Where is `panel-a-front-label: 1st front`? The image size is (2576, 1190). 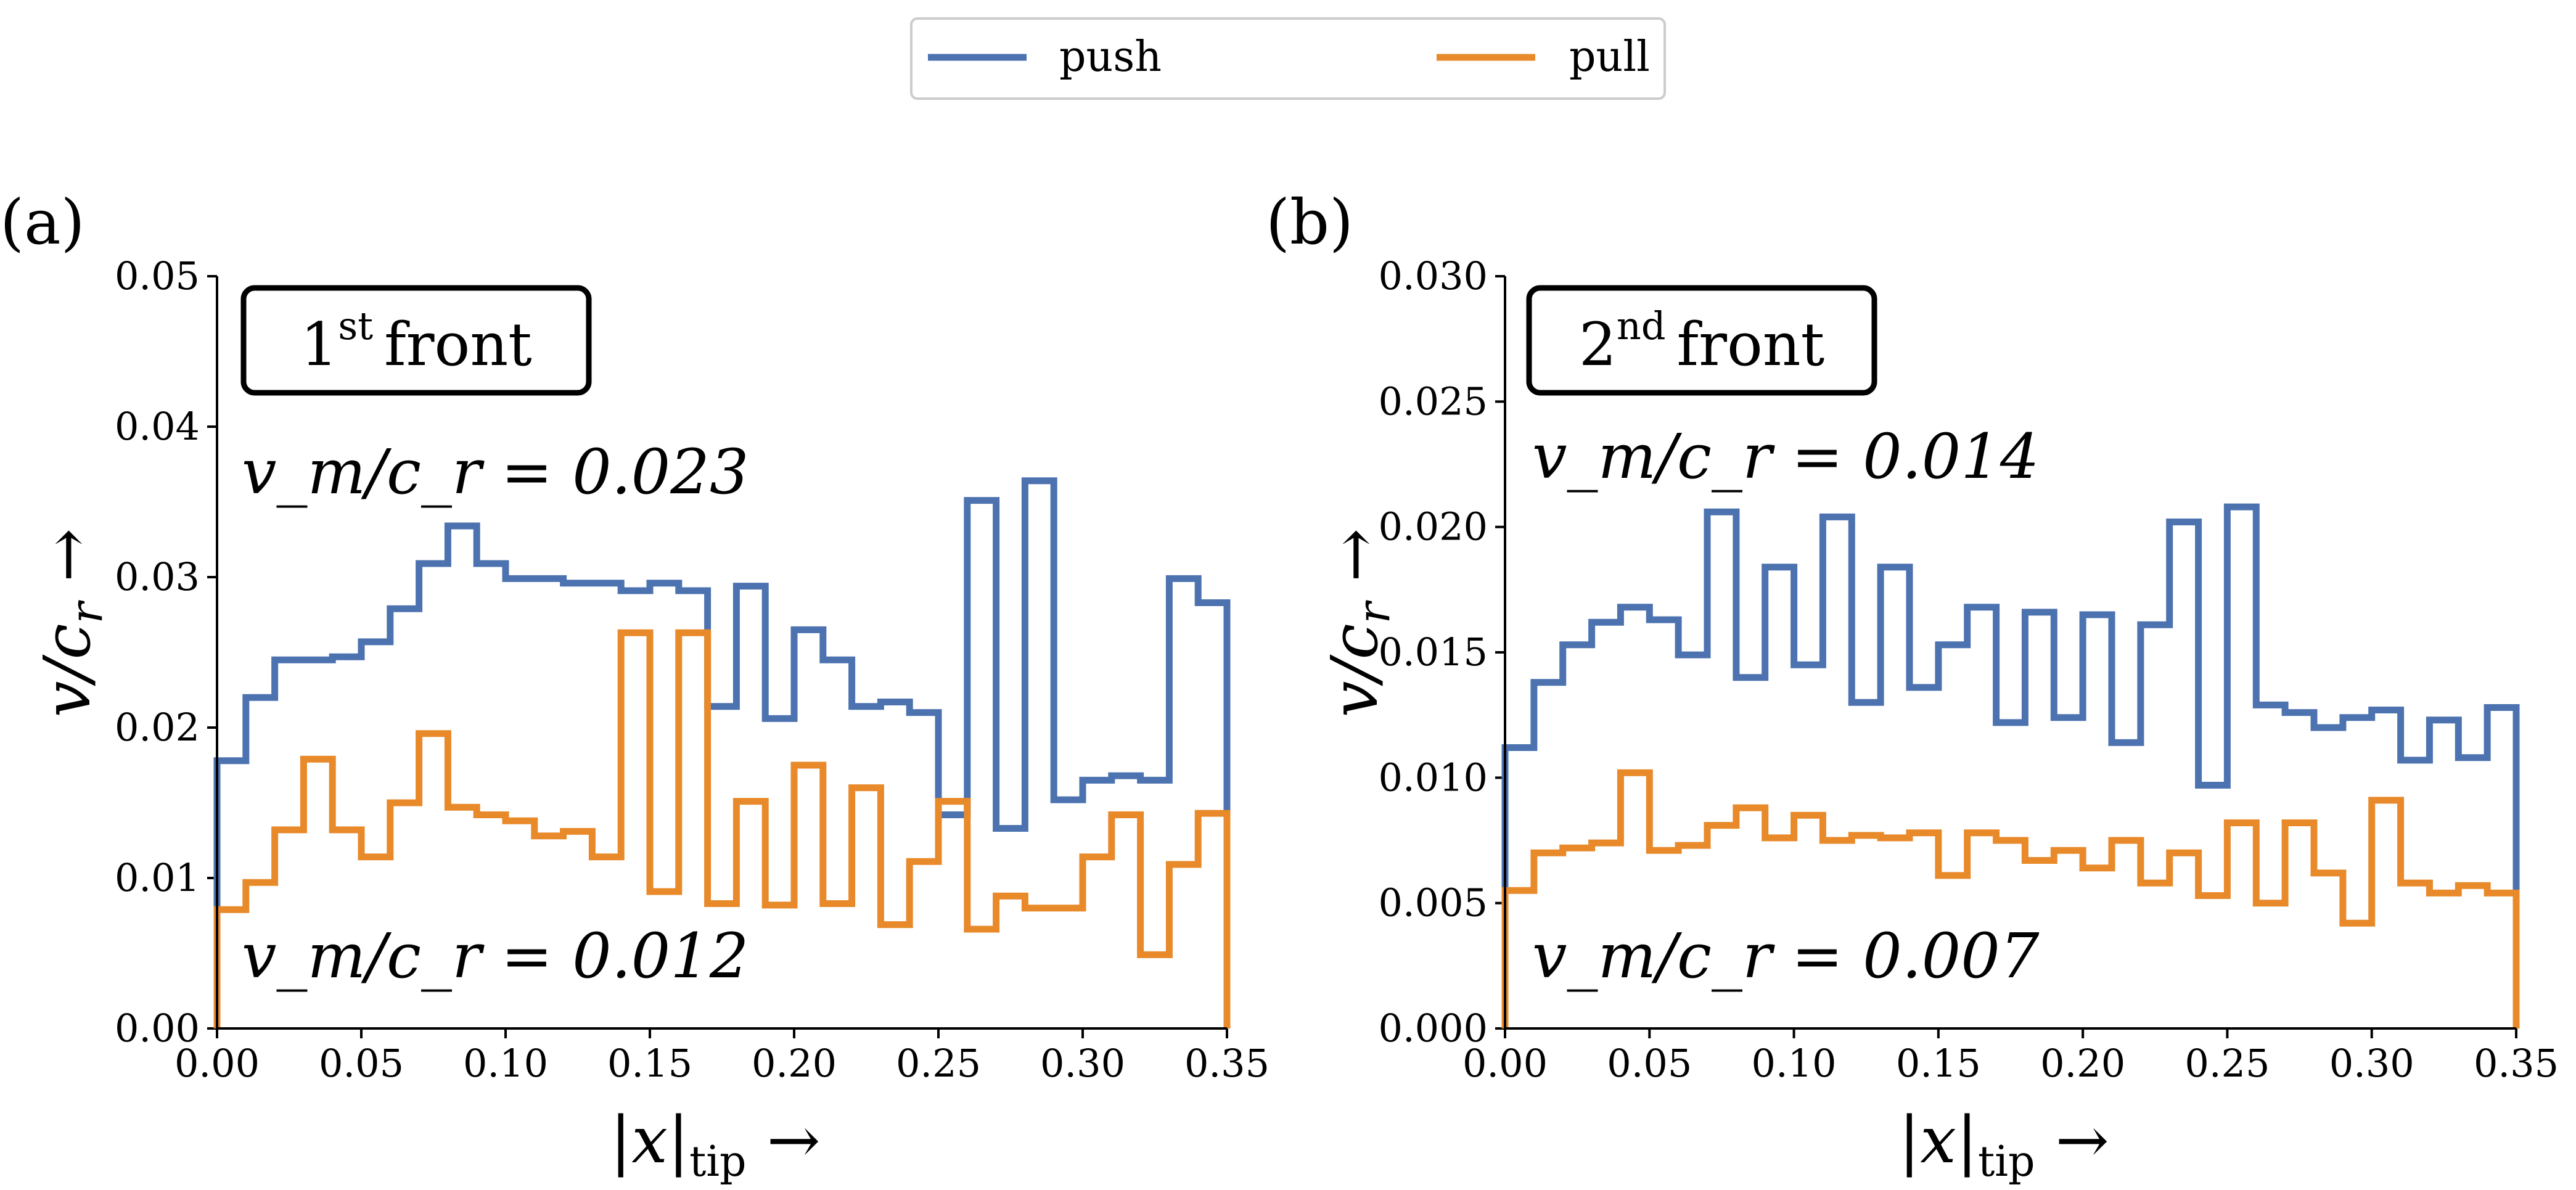 panel-a-front-label: 1st front is located at coordinates (416, 341).